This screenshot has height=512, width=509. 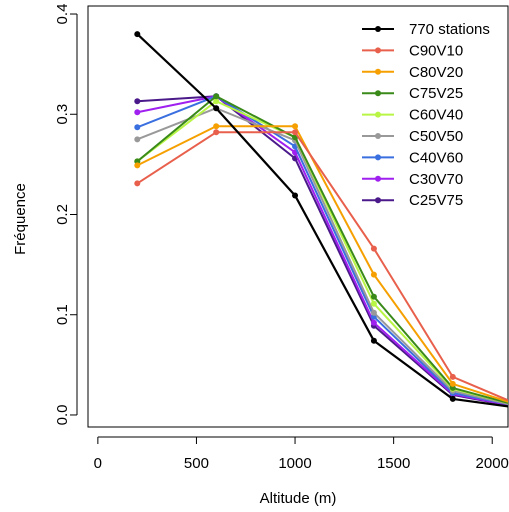 I want to click on legend-label: C40V60, so click(x=436, y=157).